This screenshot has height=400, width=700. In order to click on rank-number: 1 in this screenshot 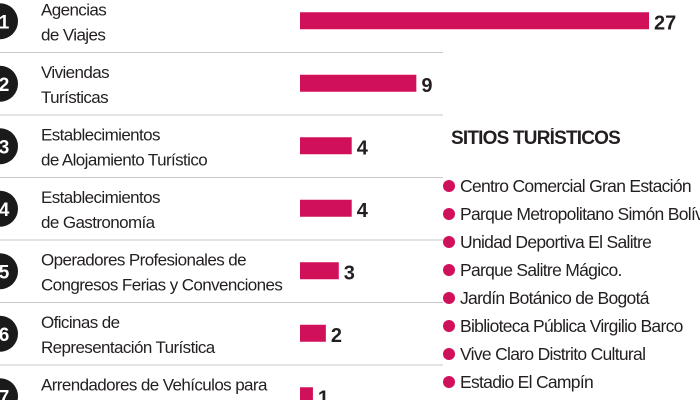, I will do `click(5, 22)`.